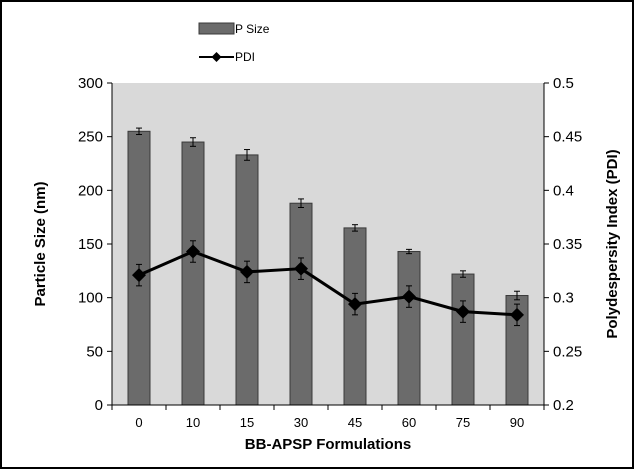  I want to click on x-tick-label-60: 60, so click(409, 422).